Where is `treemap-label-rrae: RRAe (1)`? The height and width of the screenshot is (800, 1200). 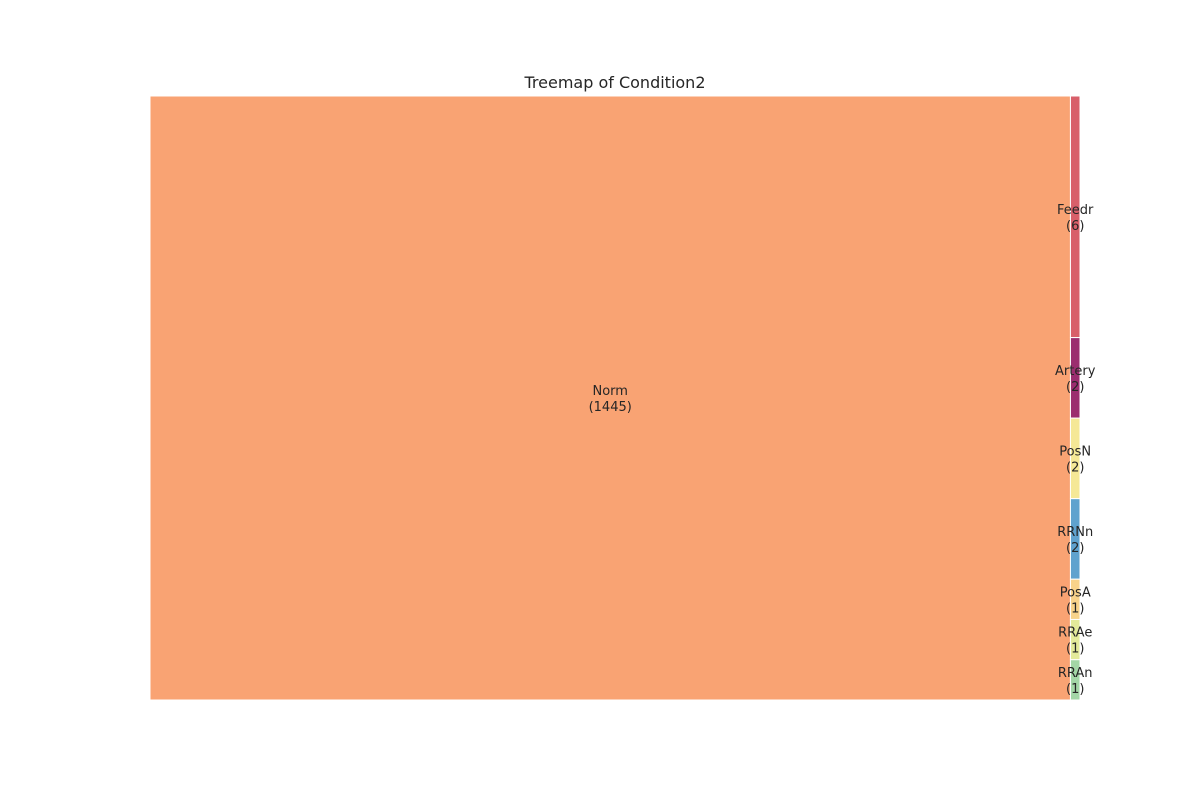 treemap-label-rrae: RRAe (1) is located at coordinates (1075, 641).